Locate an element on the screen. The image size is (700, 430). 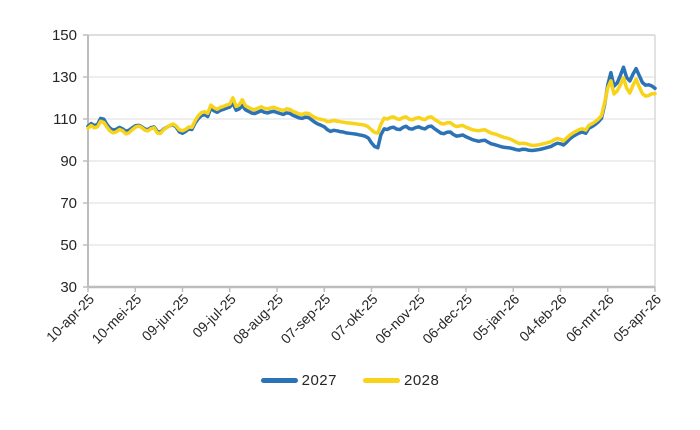
x-axis-tick-label: 08-aug-25 is located at coordinates (258, 319).